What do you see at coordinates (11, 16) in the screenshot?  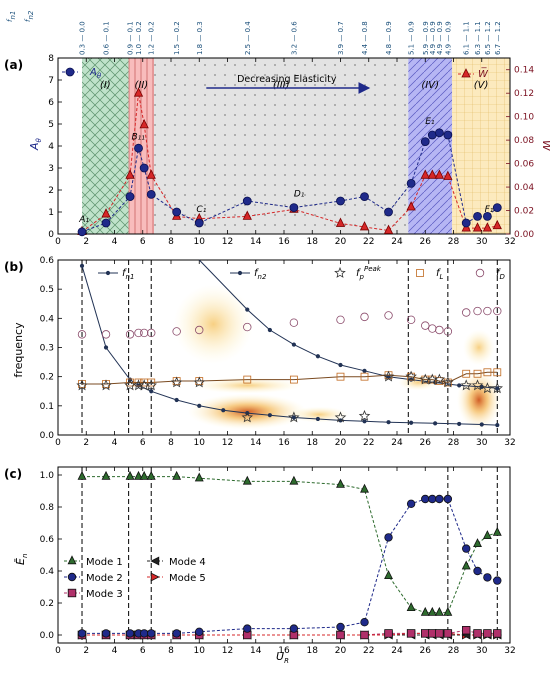 I see `top-axis-row1-label: fn1` at bounding box center [11, 16].